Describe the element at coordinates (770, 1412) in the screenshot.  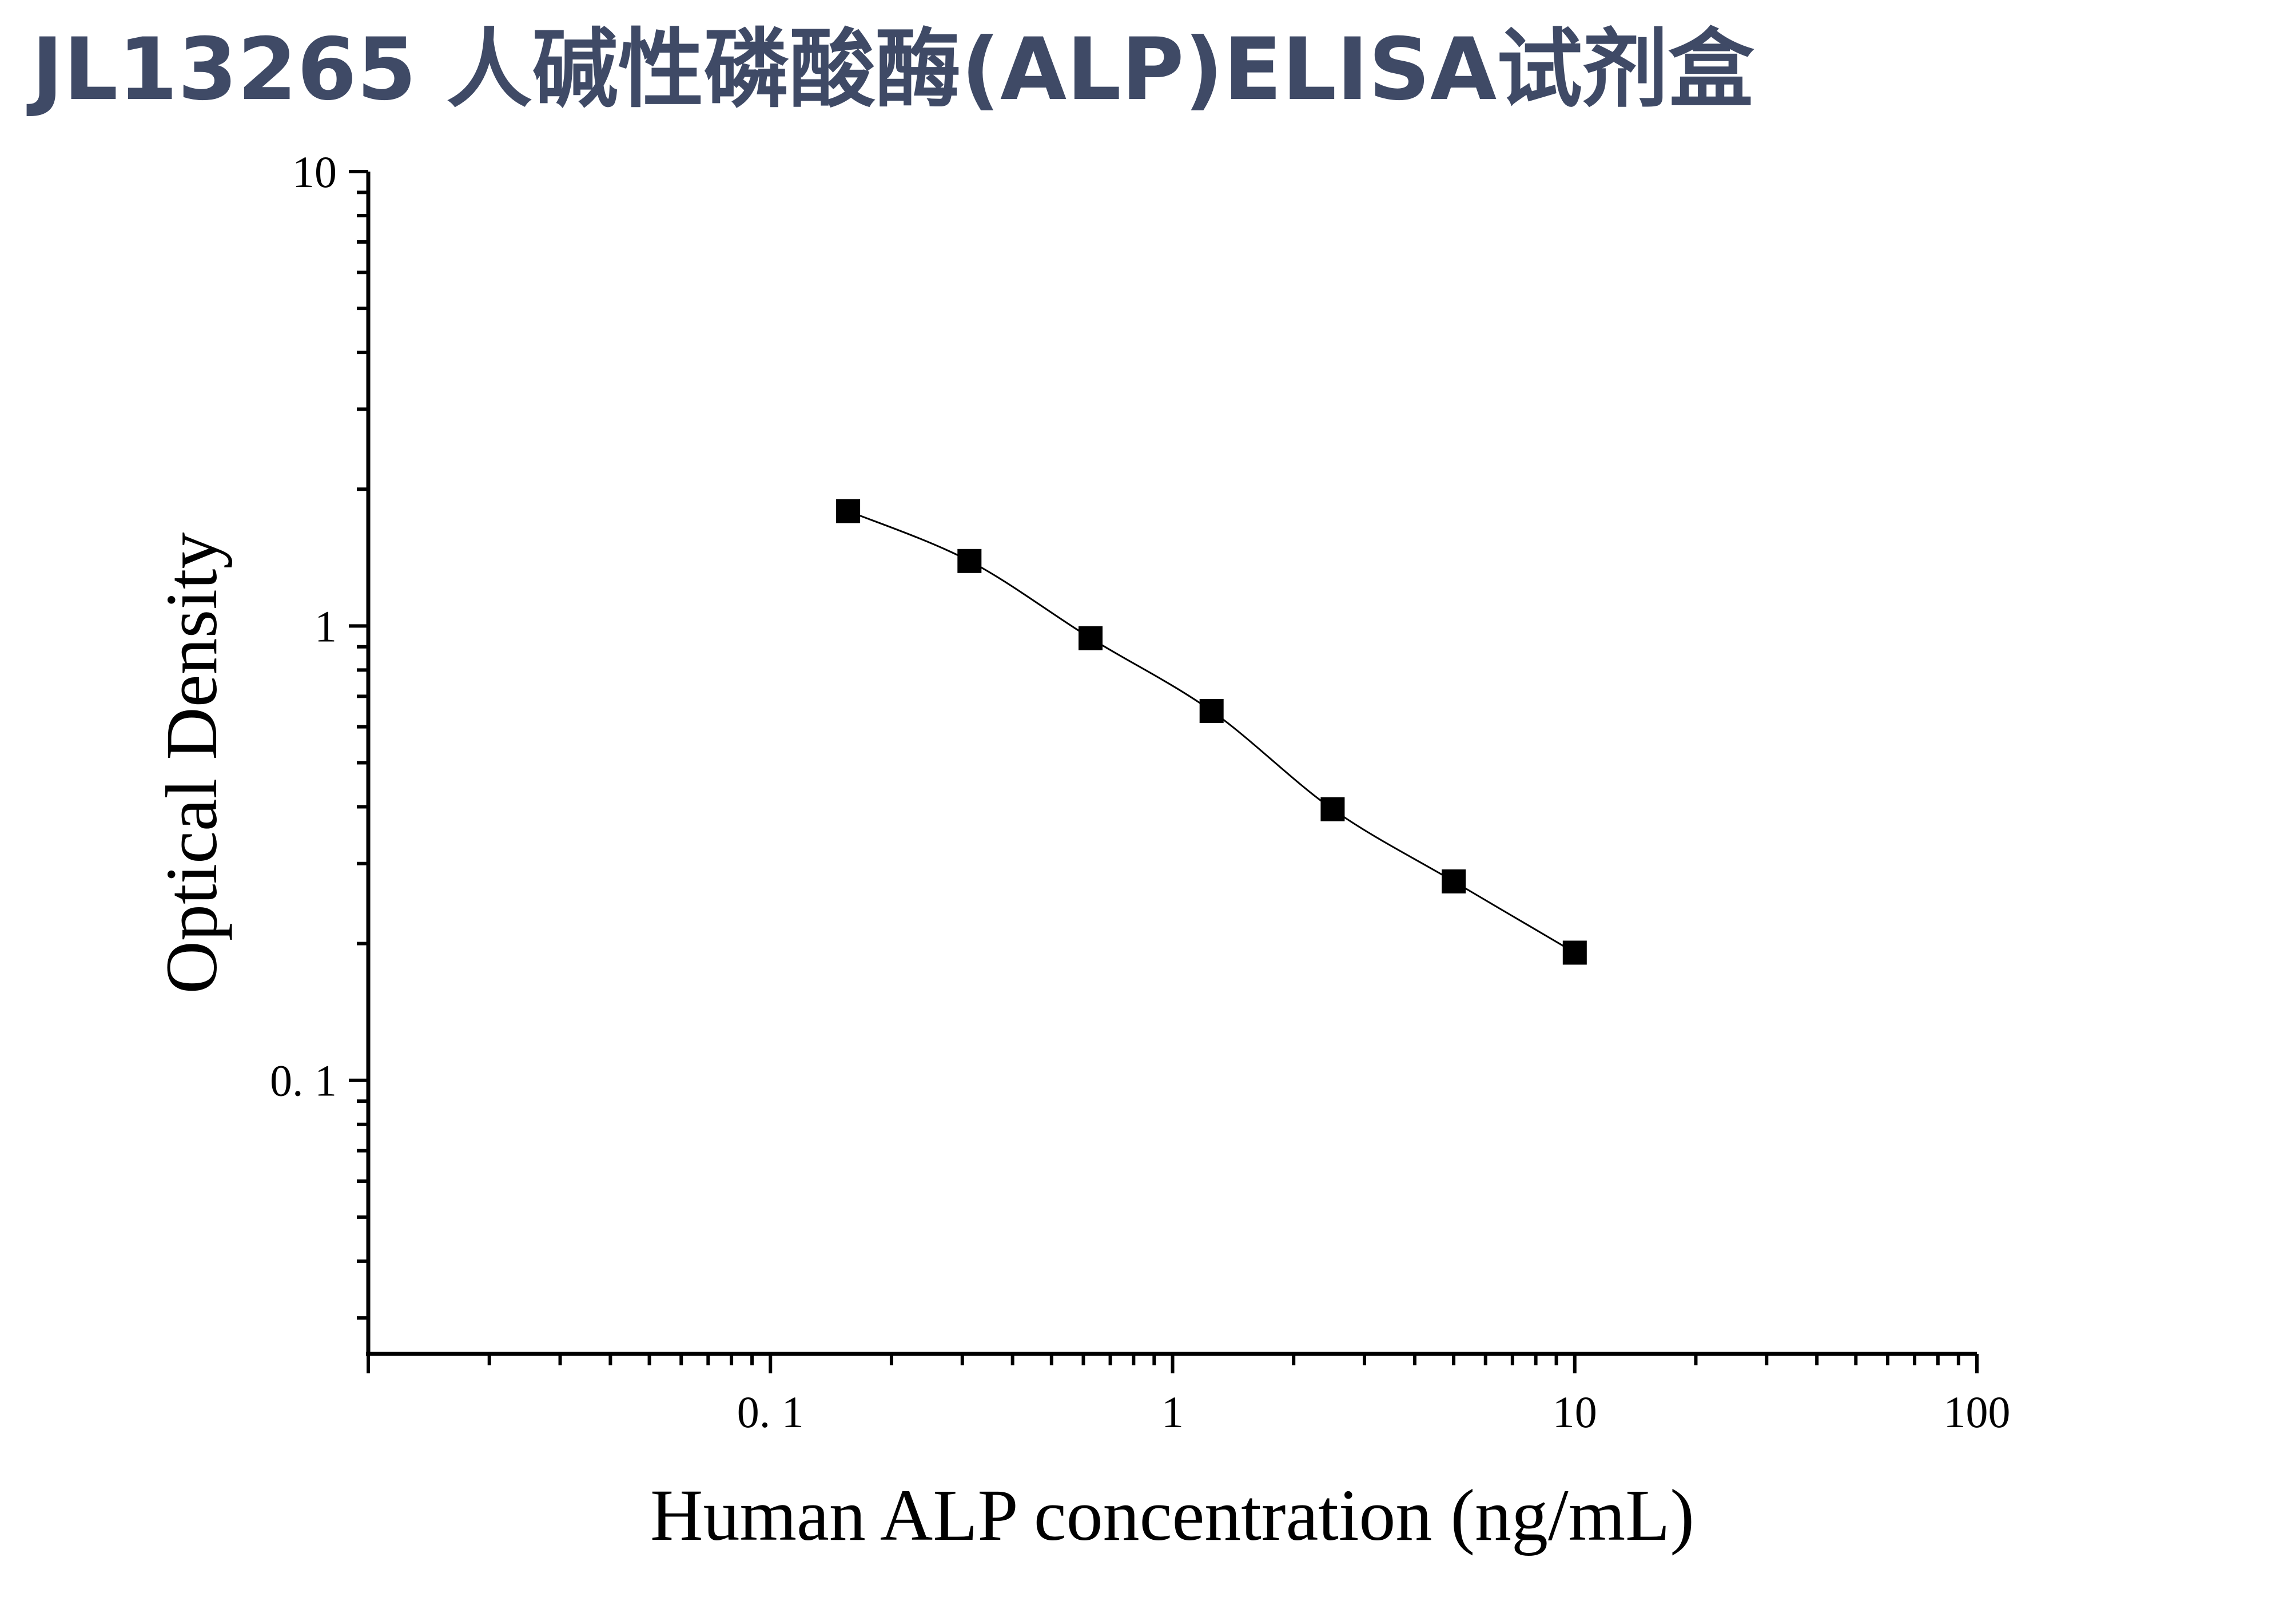
I see `x-tick-label: 0. 1` at that location.